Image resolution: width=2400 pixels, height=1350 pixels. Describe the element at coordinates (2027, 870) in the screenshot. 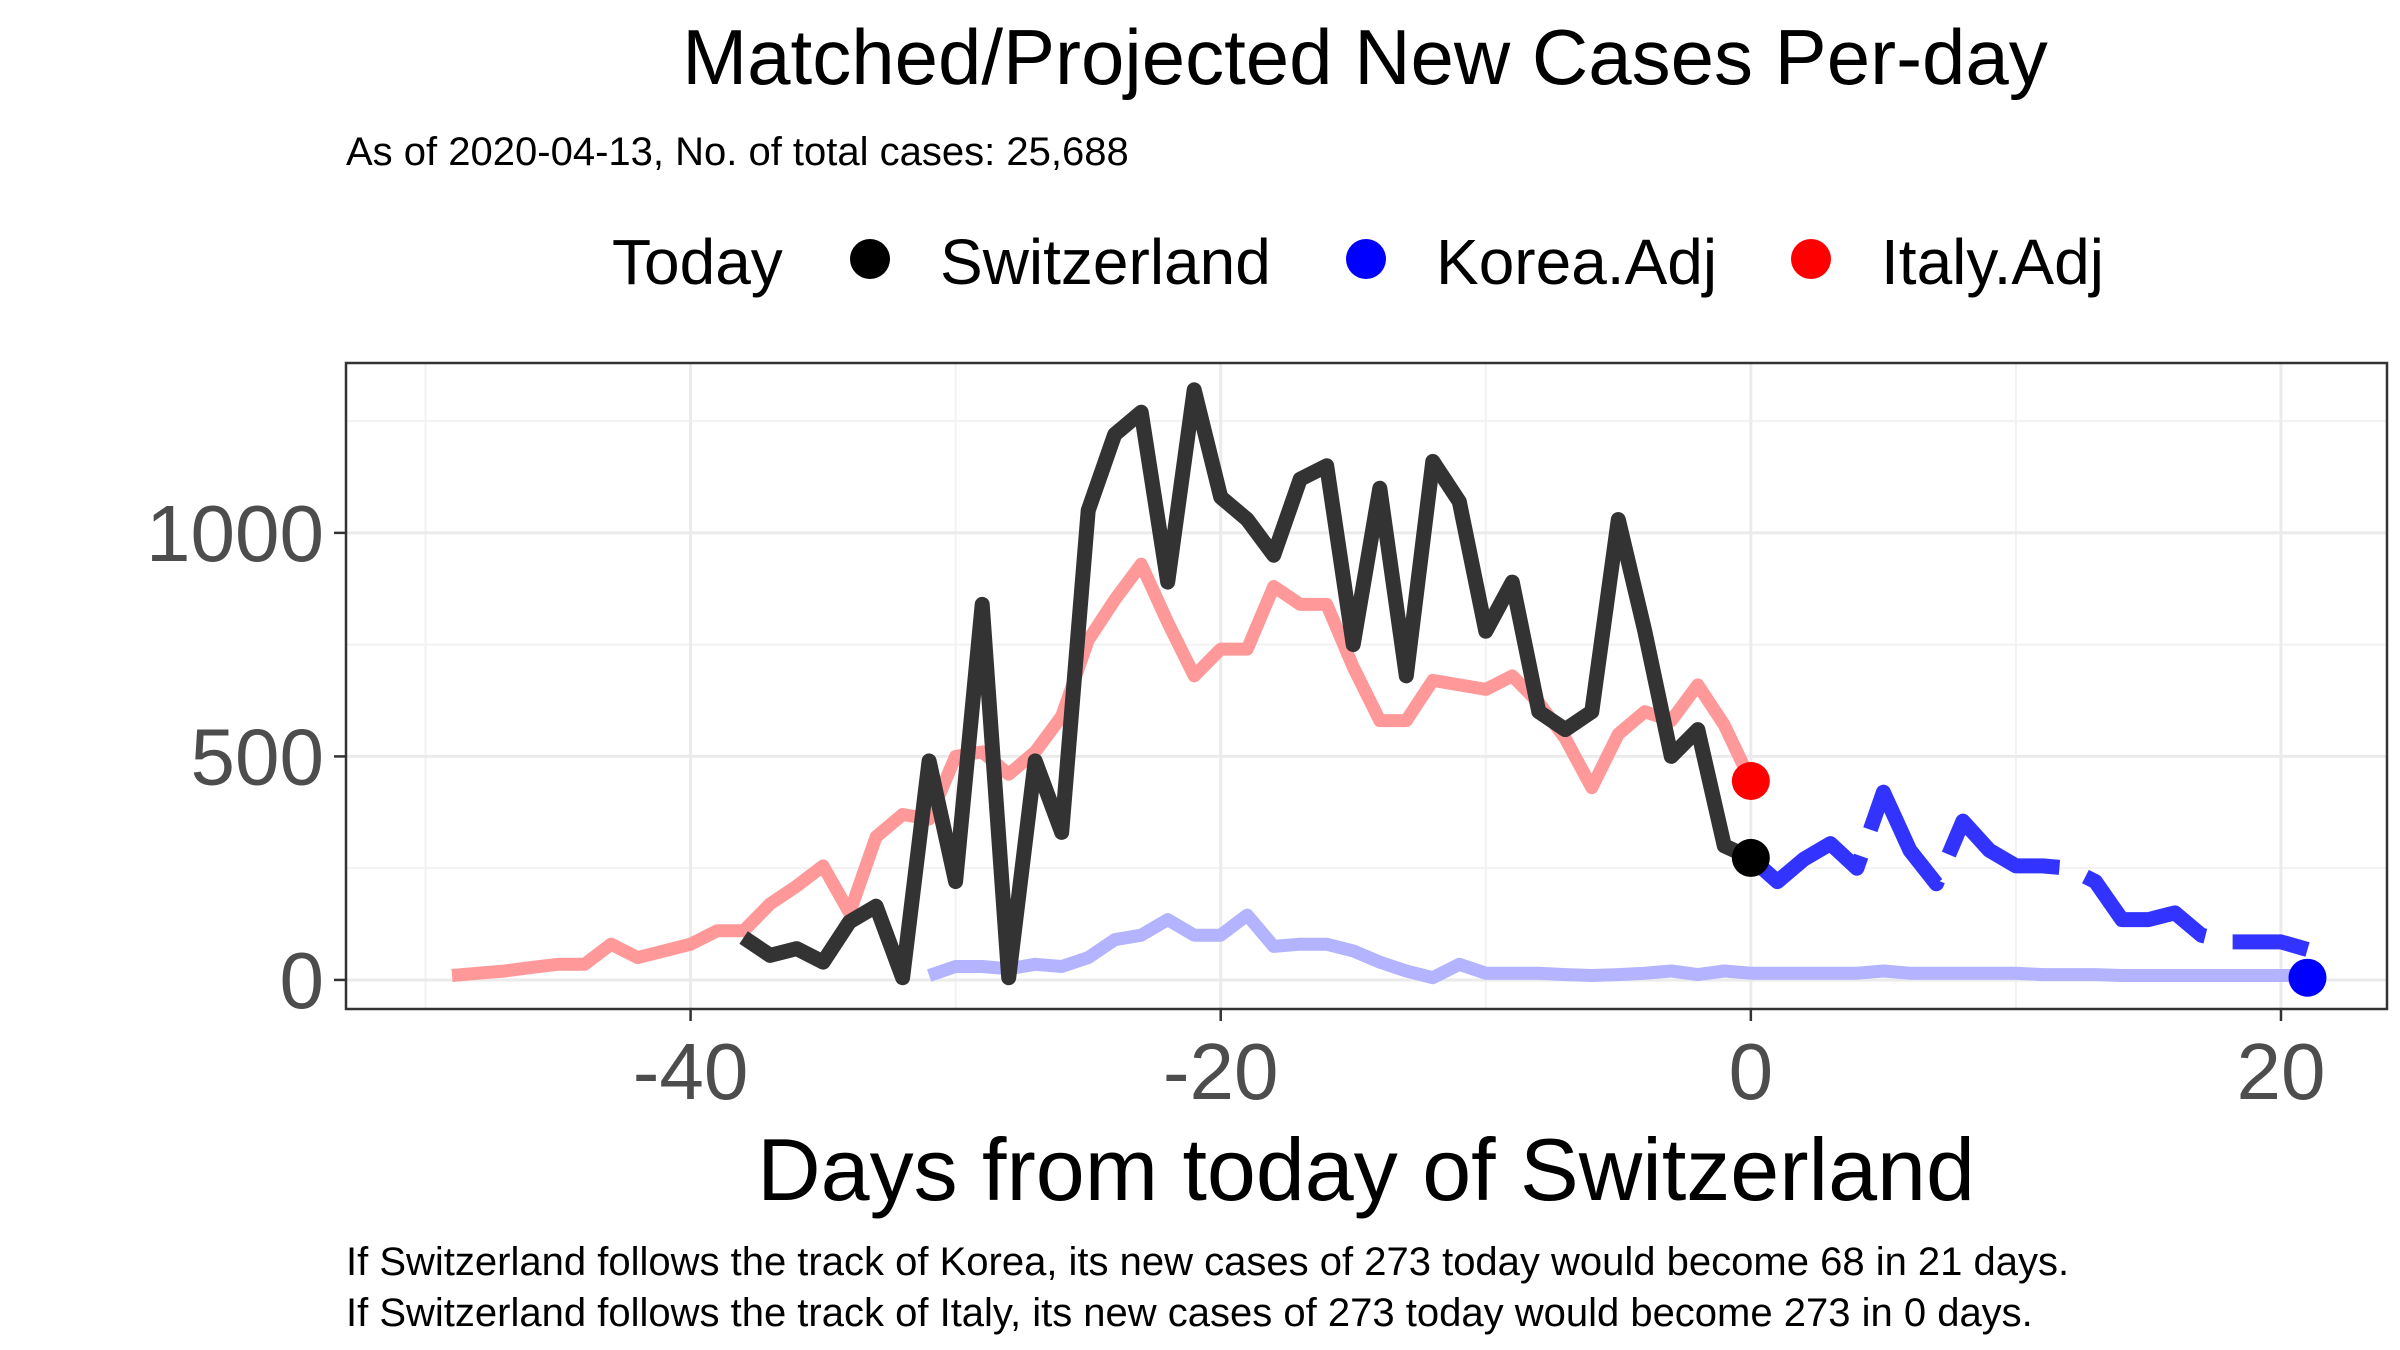

I see `series-line-korea-adj-projected` at that location.